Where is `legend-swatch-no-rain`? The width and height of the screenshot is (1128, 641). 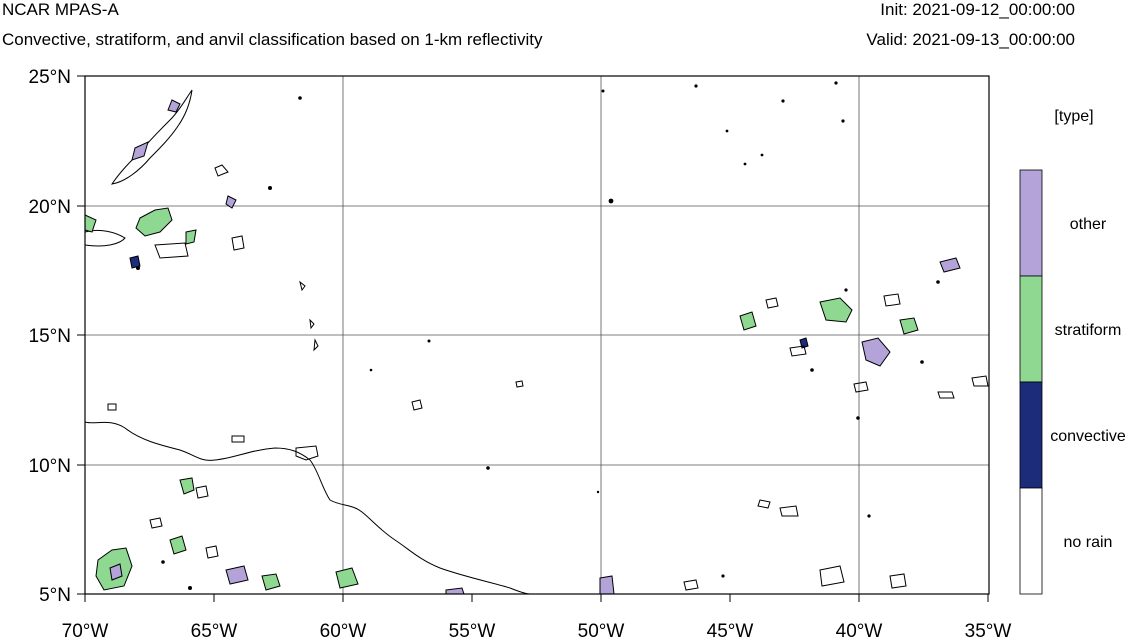
legend-swatch-no-rain is located at coordinates (1031, 541).